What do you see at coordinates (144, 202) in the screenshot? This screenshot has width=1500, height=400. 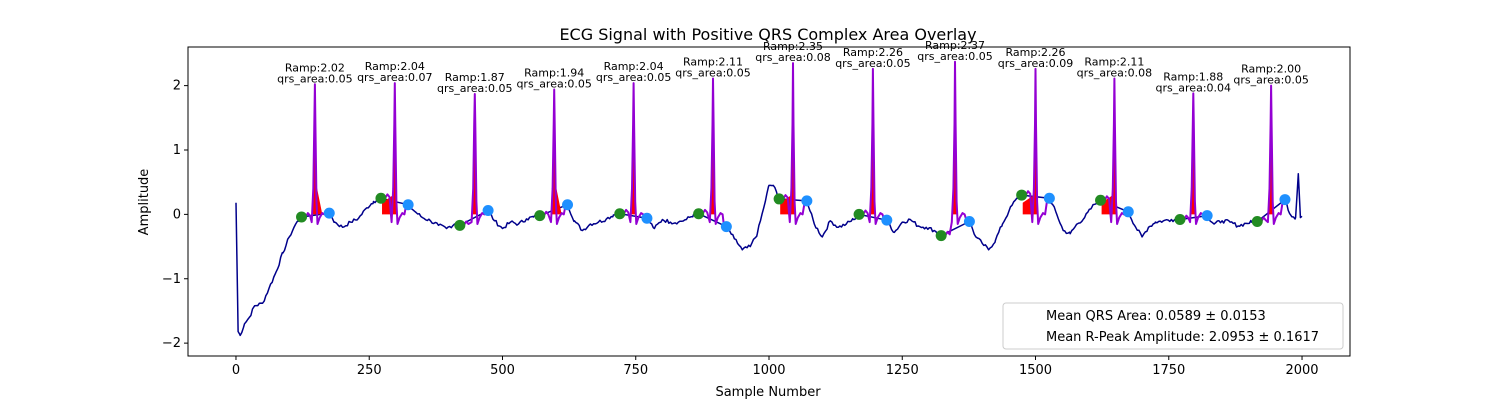 I see `y-axis-label: Amplitude` at bounding box center [144, 202].